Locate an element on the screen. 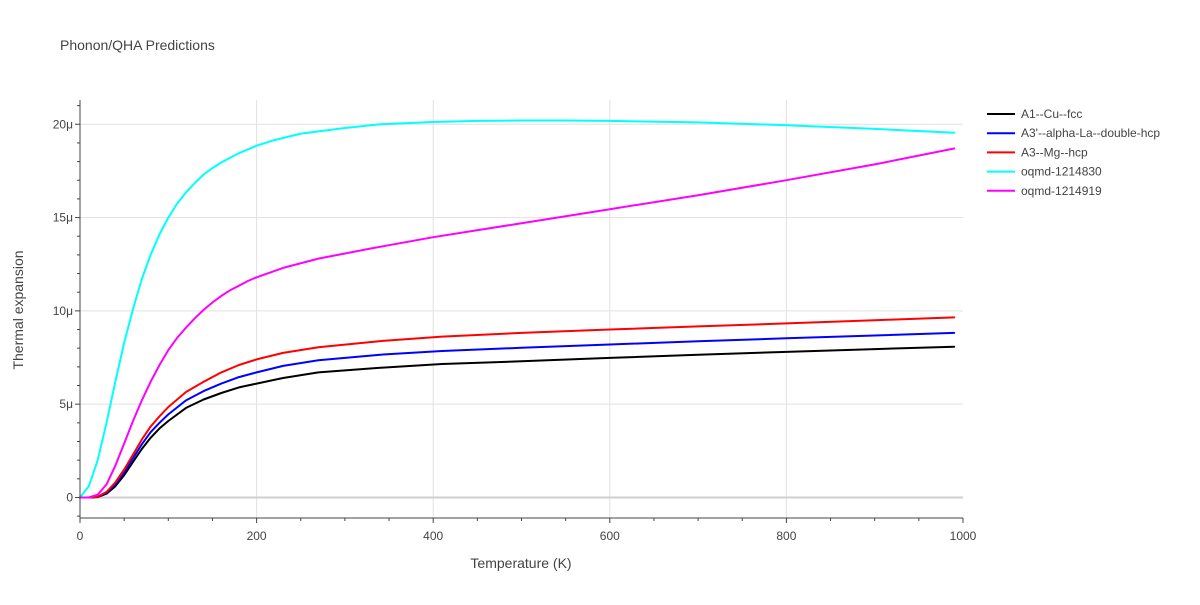  y-tick-label: 0 is located at coordinates (69, 497).